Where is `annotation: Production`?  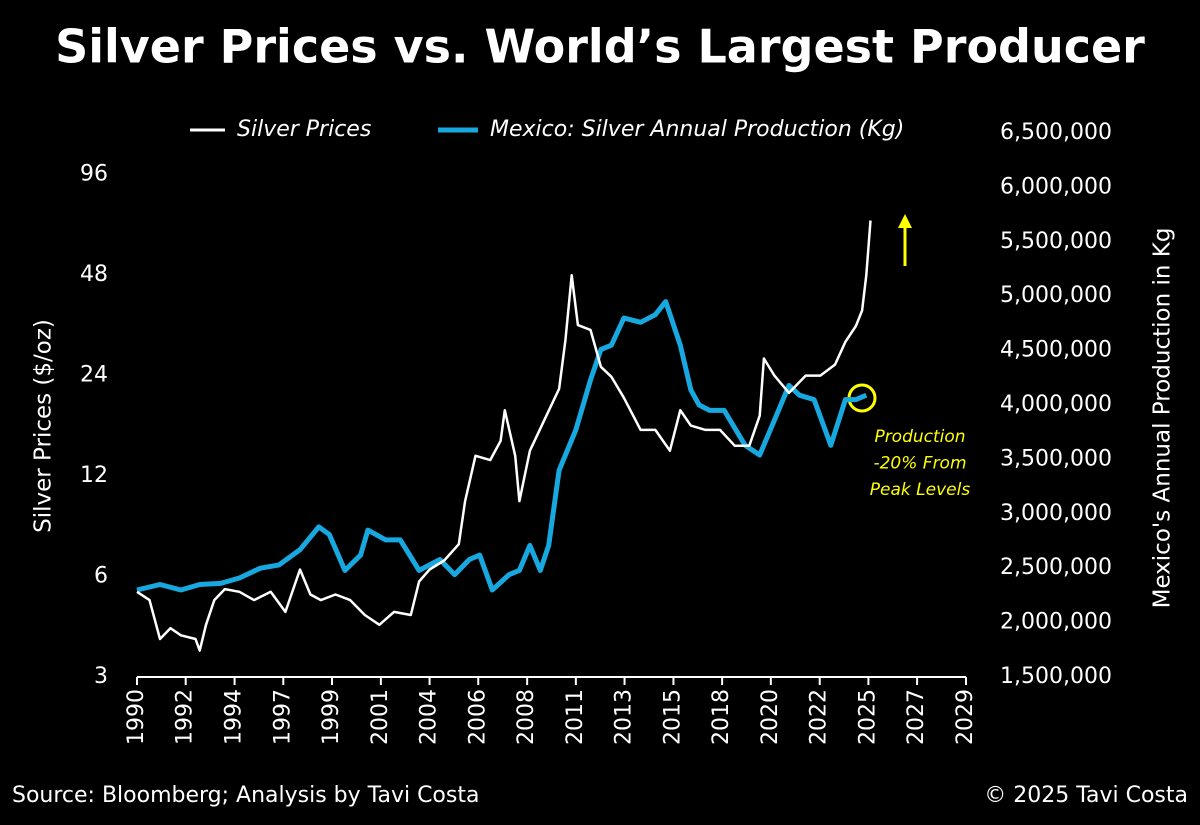 annotation: Production is located at coordinates (919, 437).